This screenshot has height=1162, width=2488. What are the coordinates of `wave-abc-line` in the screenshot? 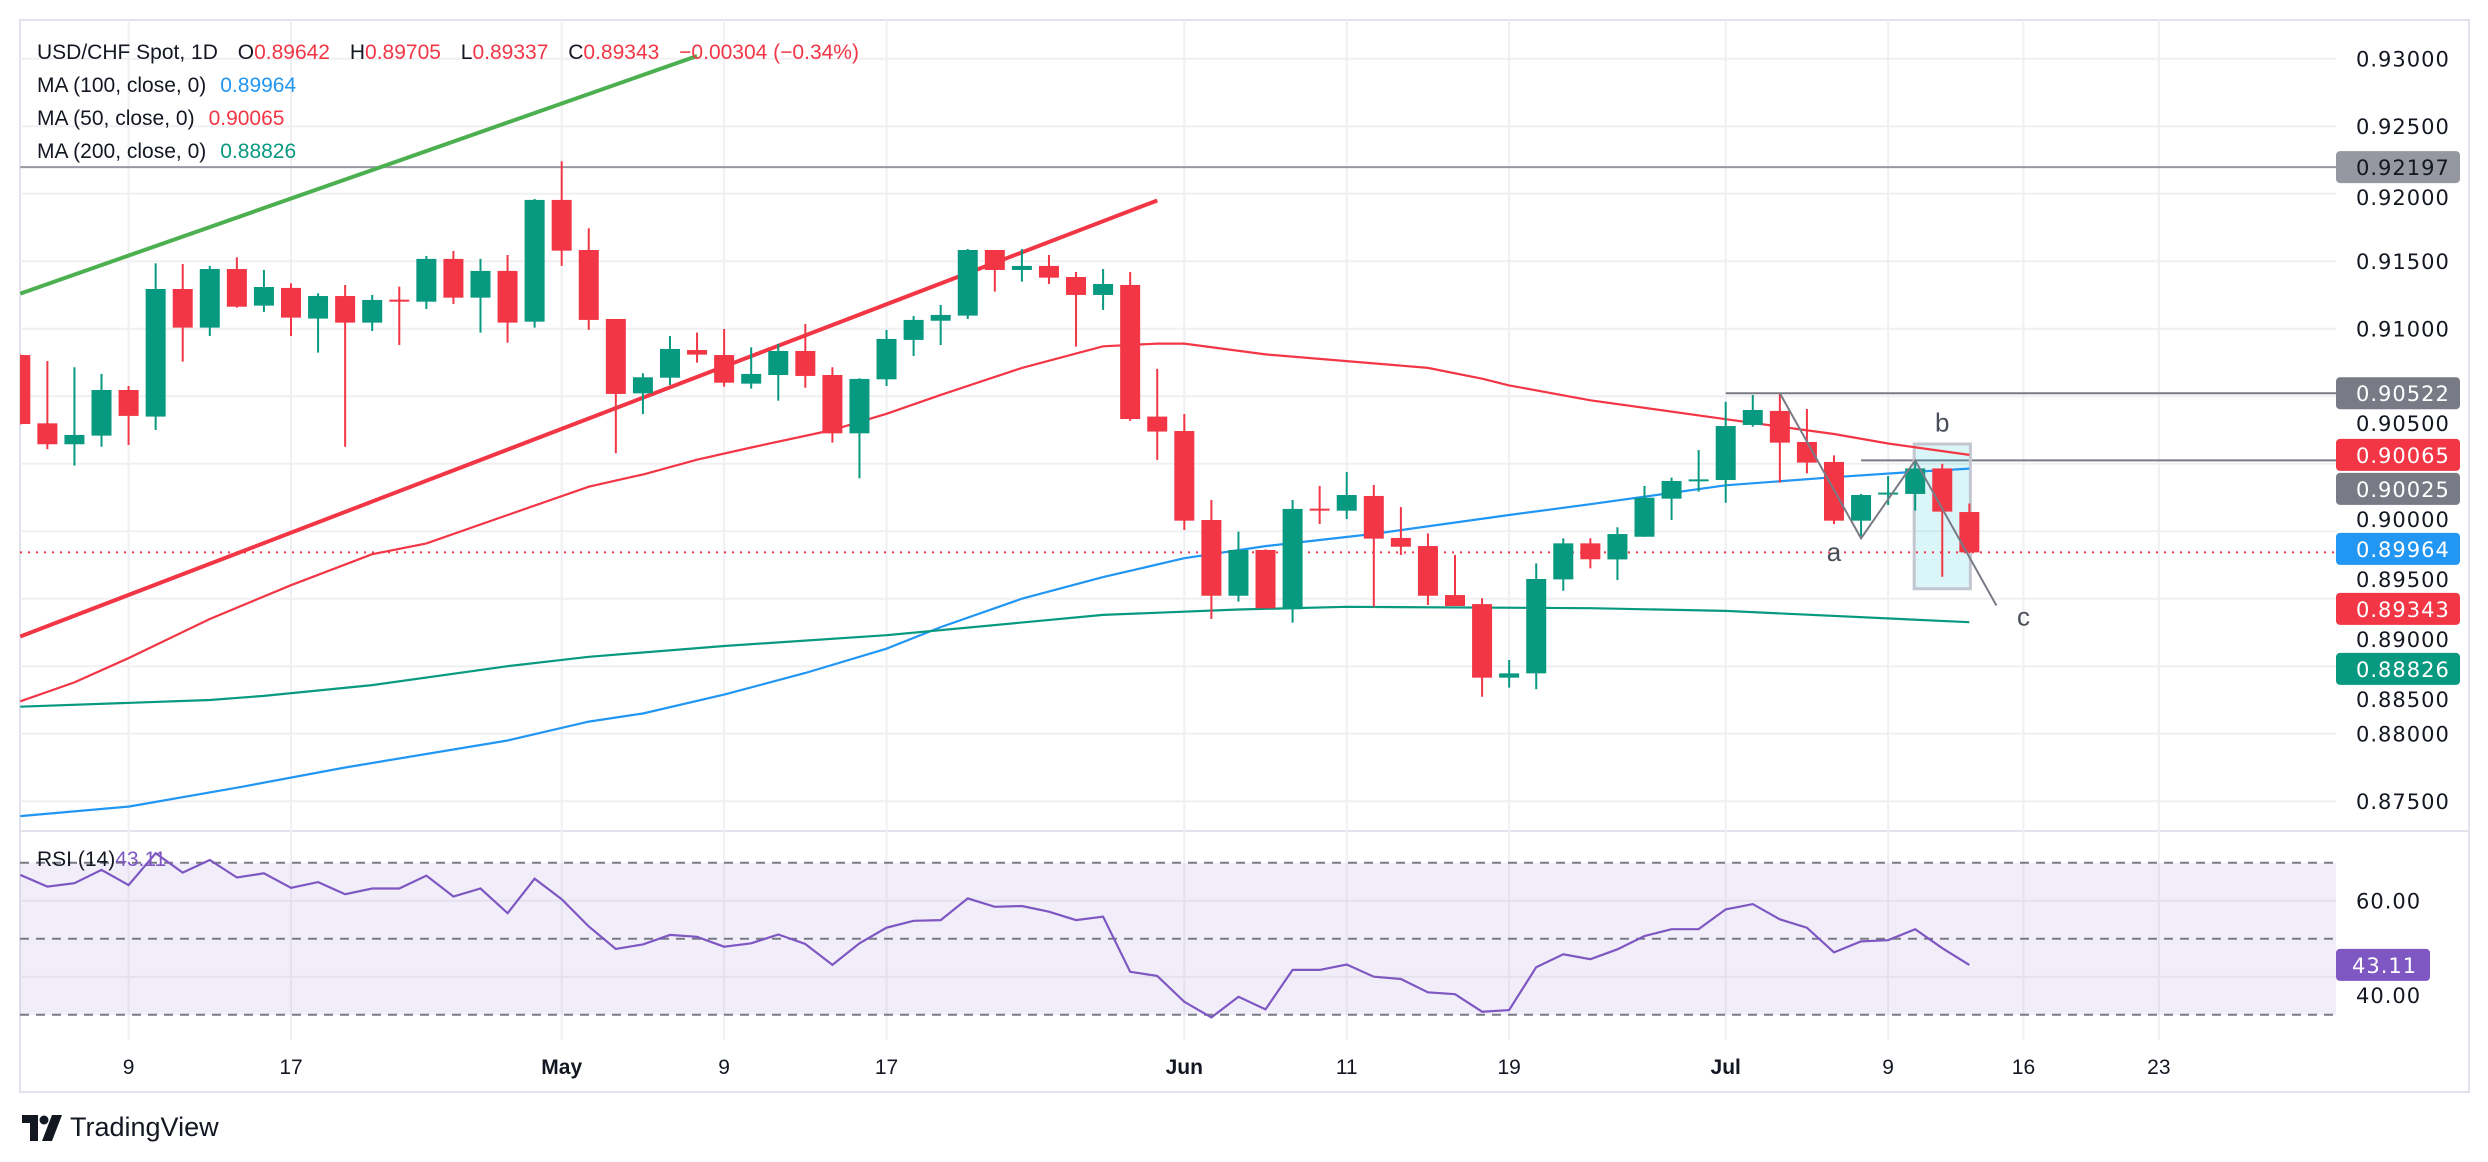 It's located at (1888, 499).